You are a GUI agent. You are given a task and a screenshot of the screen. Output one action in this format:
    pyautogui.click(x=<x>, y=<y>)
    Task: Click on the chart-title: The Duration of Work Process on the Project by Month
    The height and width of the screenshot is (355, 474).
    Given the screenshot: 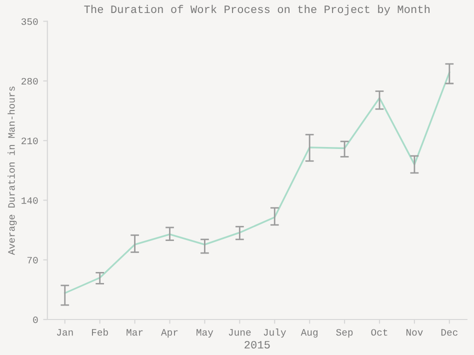 What is the action you would take?
    pyautogui.click(x=257, y=10)
    